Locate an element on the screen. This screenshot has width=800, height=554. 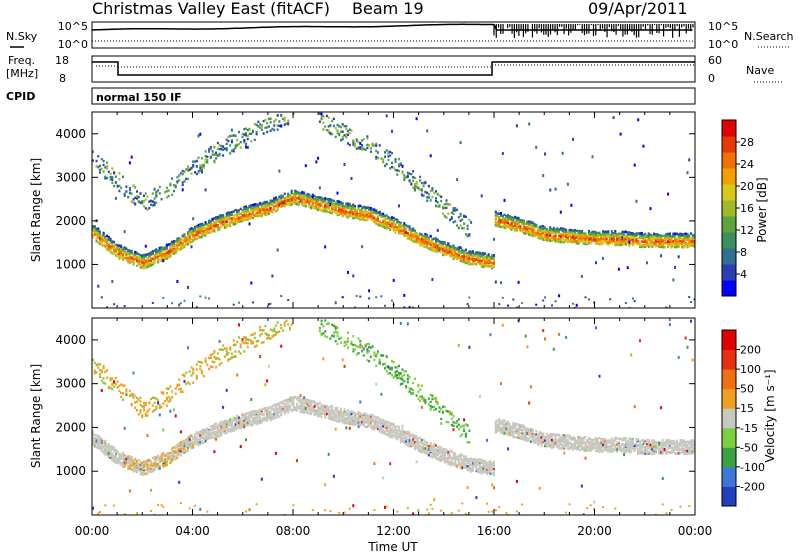
power-cell-2029 is located at coordinates (349, 204).